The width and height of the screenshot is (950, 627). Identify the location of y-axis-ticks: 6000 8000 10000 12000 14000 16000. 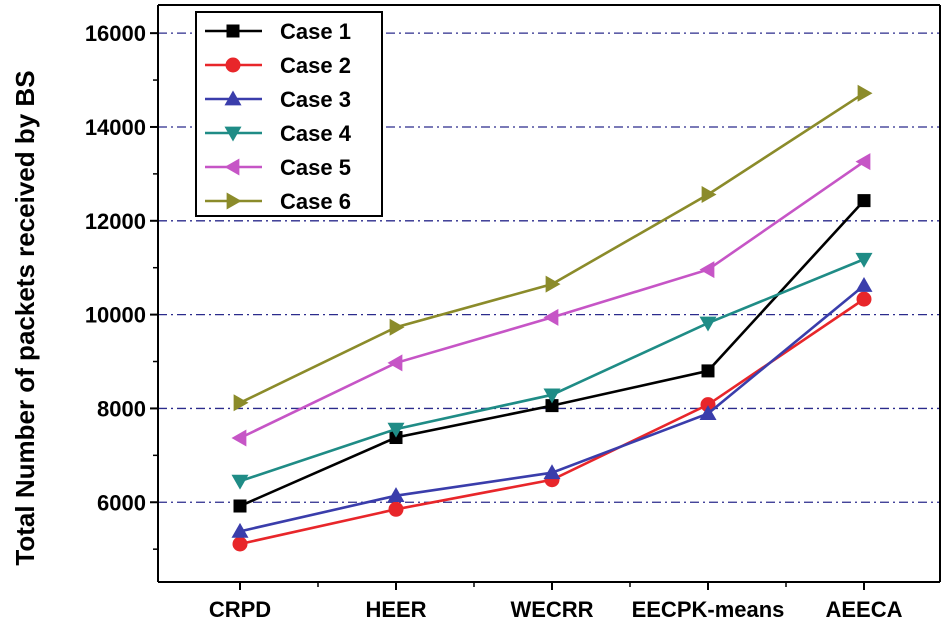
(121, 285).